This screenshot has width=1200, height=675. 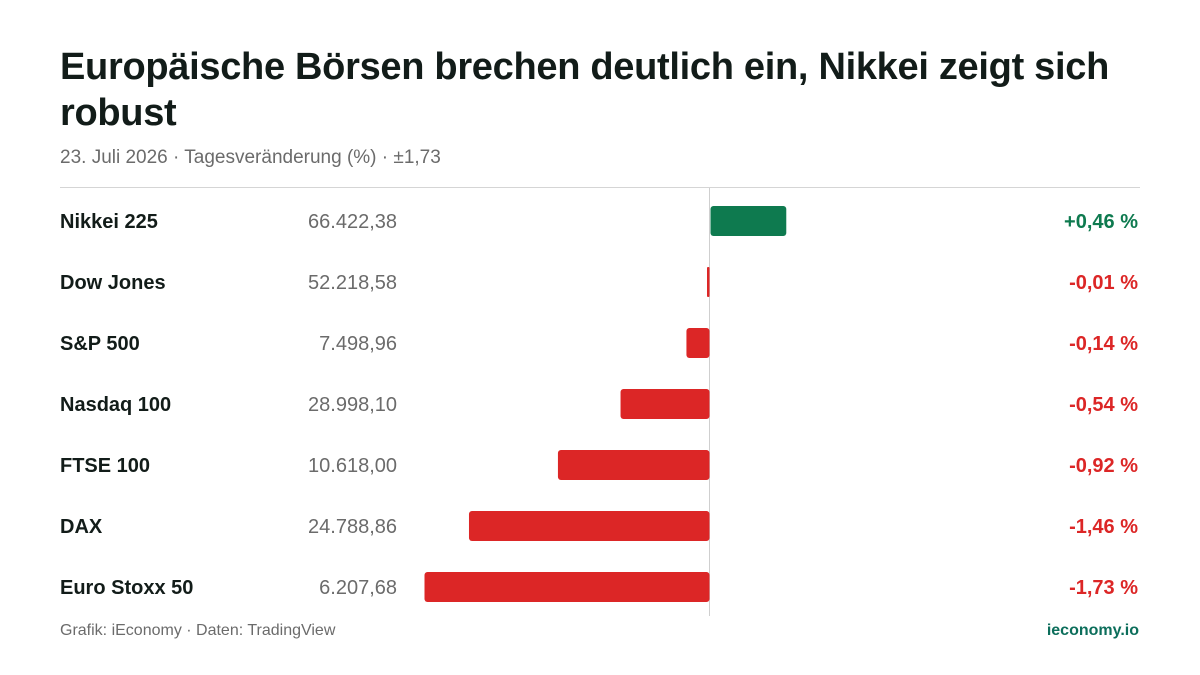 What do you see at coordinates (600, 187) in the screenshot?
I see `header-divider` at bounding box center [600, 187].